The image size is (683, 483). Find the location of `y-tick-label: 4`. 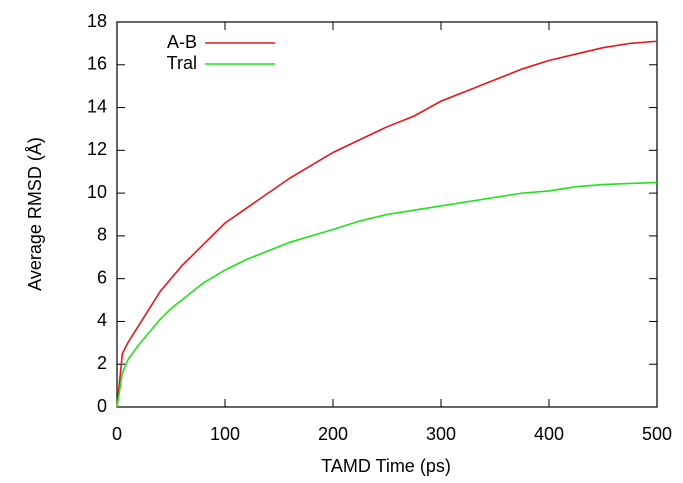

y-tick-label: 4 is located at coordinates (102, 320).